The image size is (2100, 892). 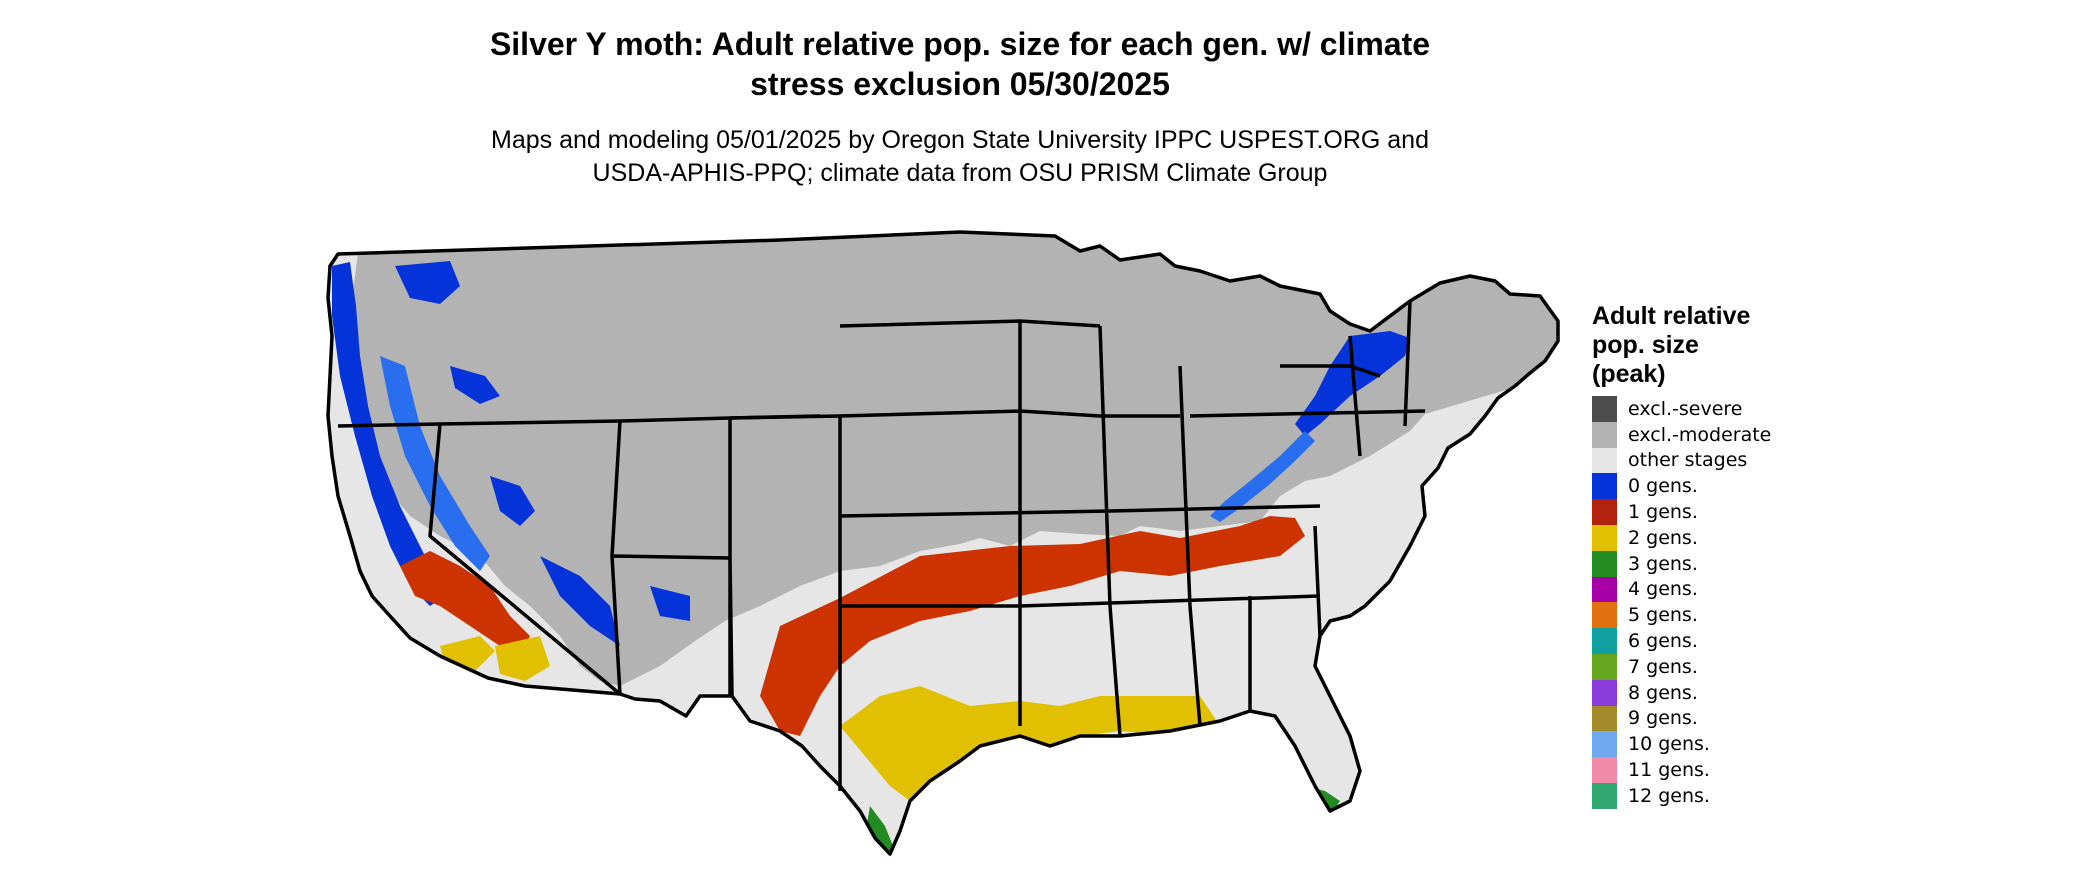 I want to click on legend-label: 2 gens., so click(x=1663, y=537).